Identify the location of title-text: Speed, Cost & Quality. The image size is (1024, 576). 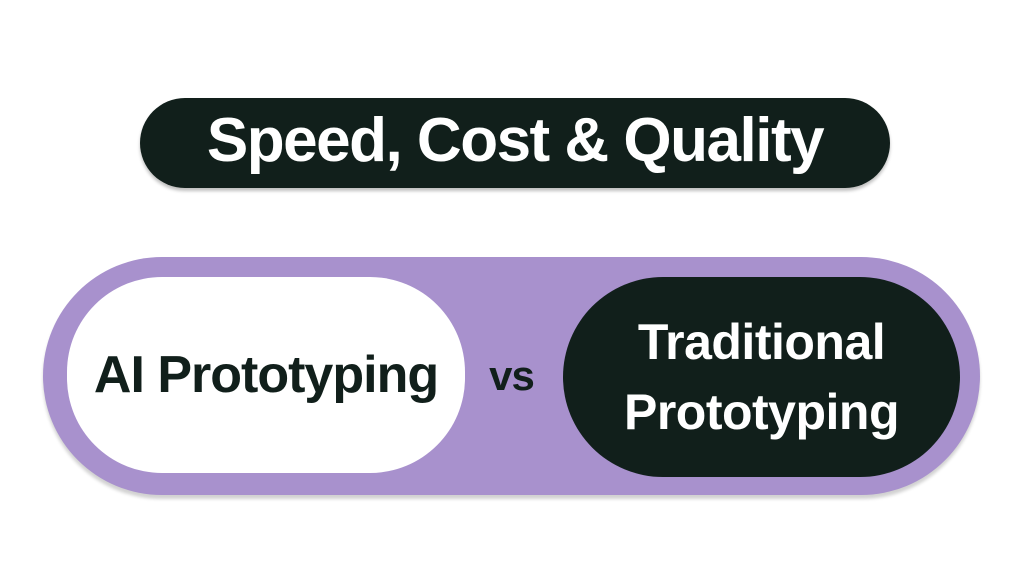
(515, 140).